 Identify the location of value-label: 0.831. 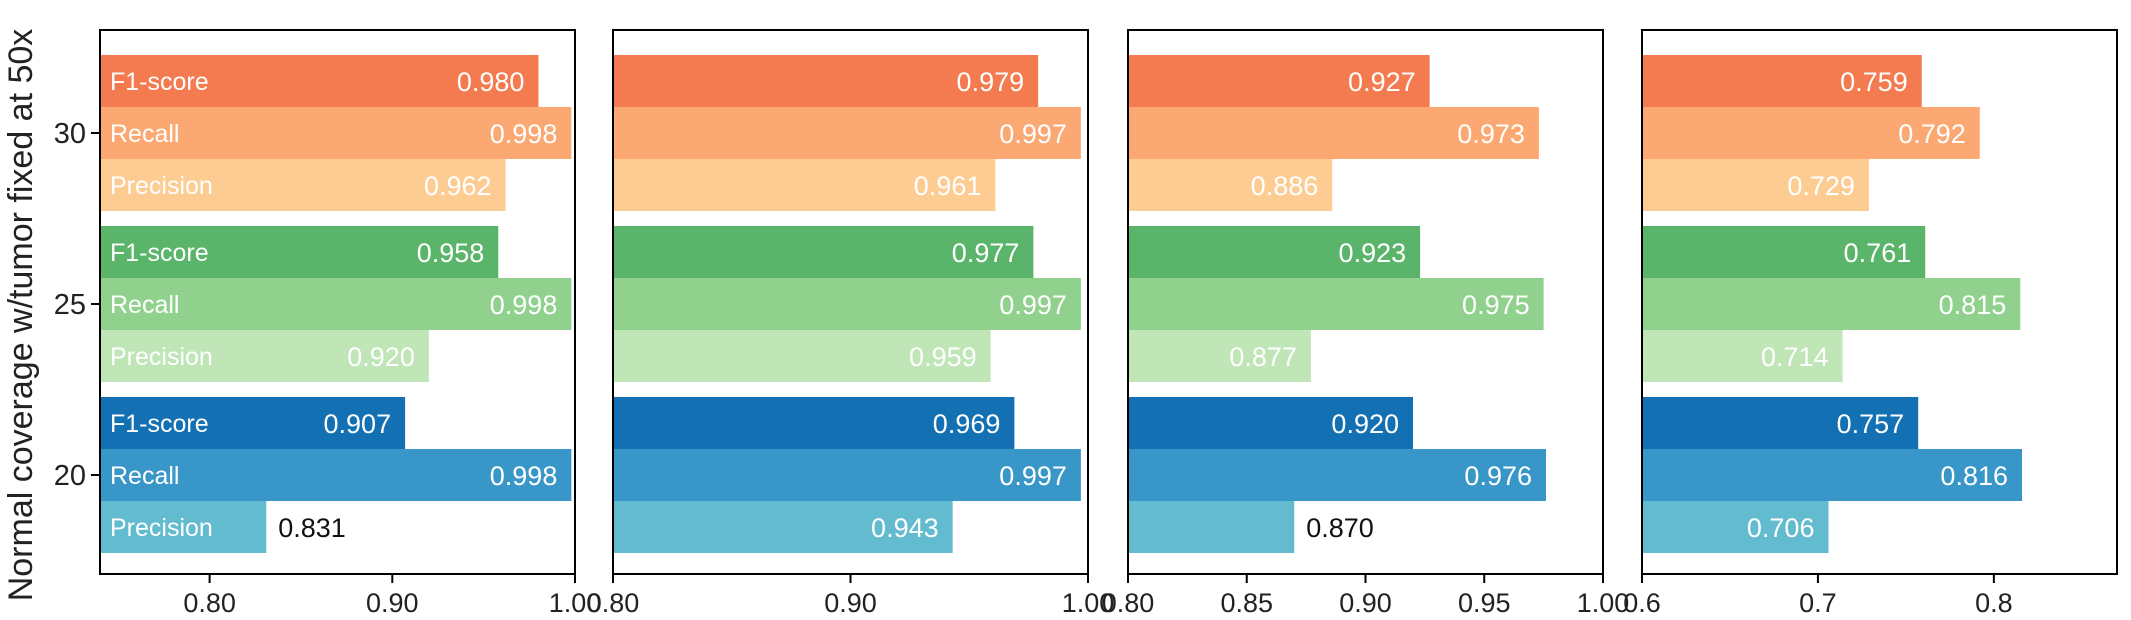
(312, 528).